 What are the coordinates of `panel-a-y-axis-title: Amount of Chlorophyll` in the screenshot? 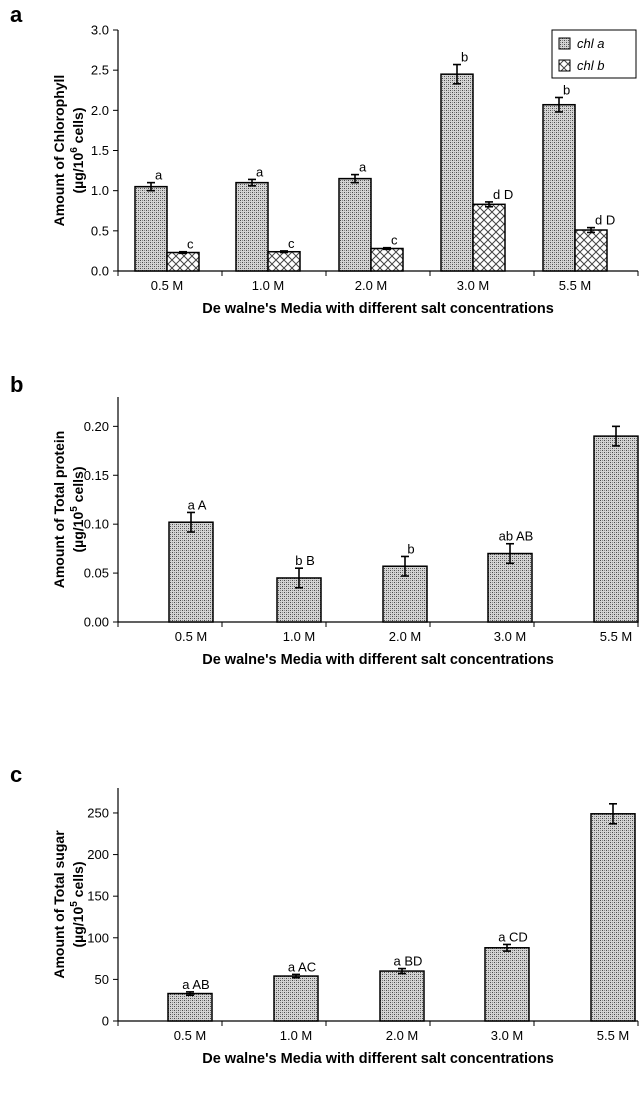 It's located at (59, 151).